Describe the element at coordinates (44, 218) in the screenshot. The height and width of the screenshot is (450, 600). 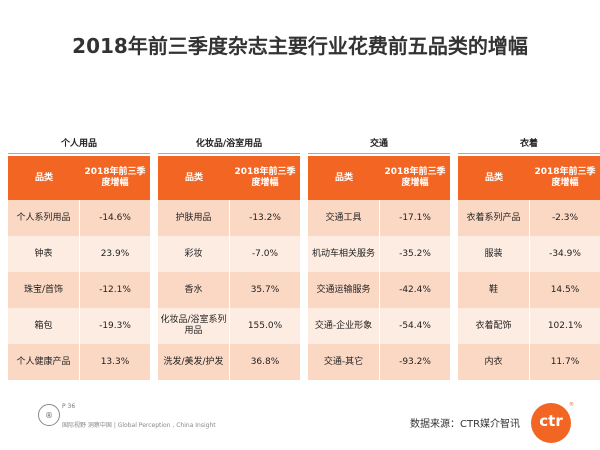
I see `row-item: 个人系列用品` at that location.